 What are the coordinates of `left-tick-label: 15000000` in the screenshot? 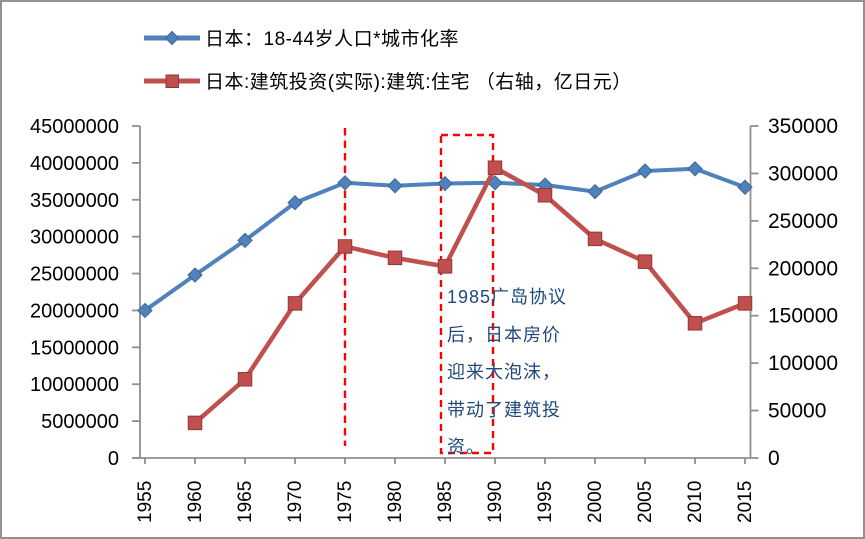 It's located at (74, 348).